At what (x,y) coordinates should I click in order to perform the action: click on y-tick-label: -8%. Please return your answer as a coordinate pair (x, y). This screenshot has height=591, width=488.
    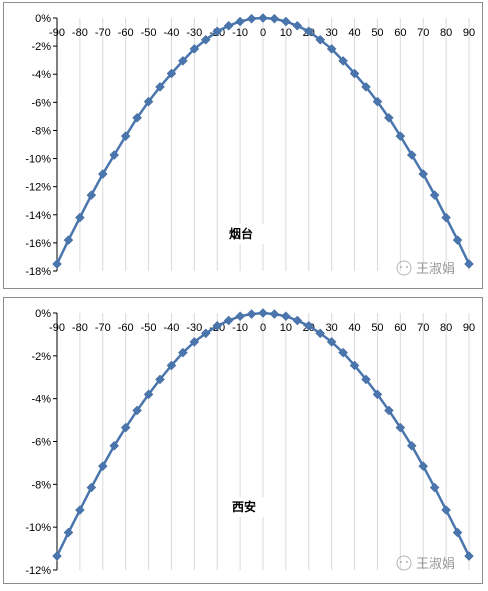
    Looking at the image, I should click on (41, 131).